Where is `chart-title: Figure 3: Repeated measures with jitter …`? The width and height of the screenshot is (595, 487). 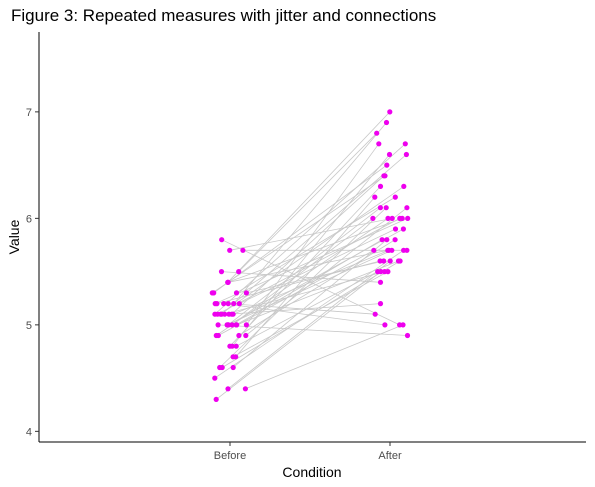 chart-title: Figure 3: Repeated measures with jitter … is located at coordinates (224, 15).